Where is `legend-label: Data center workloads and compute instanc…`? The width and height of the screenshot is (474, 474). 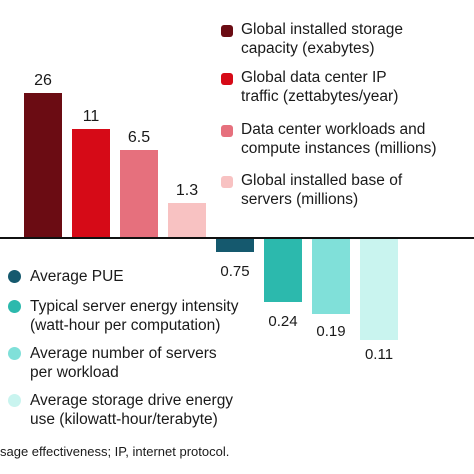
legend-label: Data center workloads and compute instanc… is located at coordinates (339, 139).